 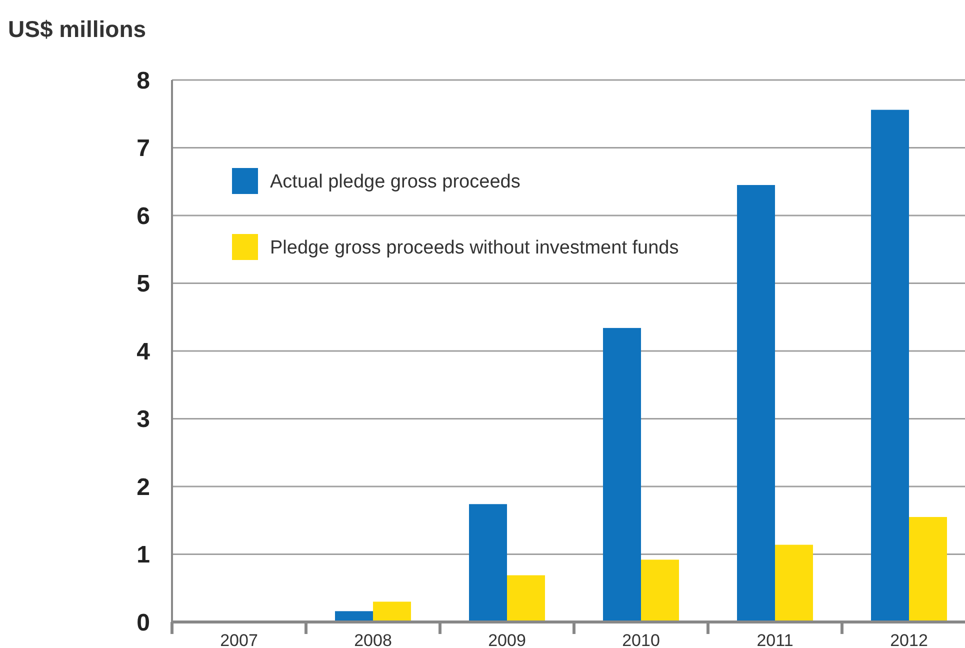 I want to click on x-tick-label: 2008, so click(x=373, y=639).